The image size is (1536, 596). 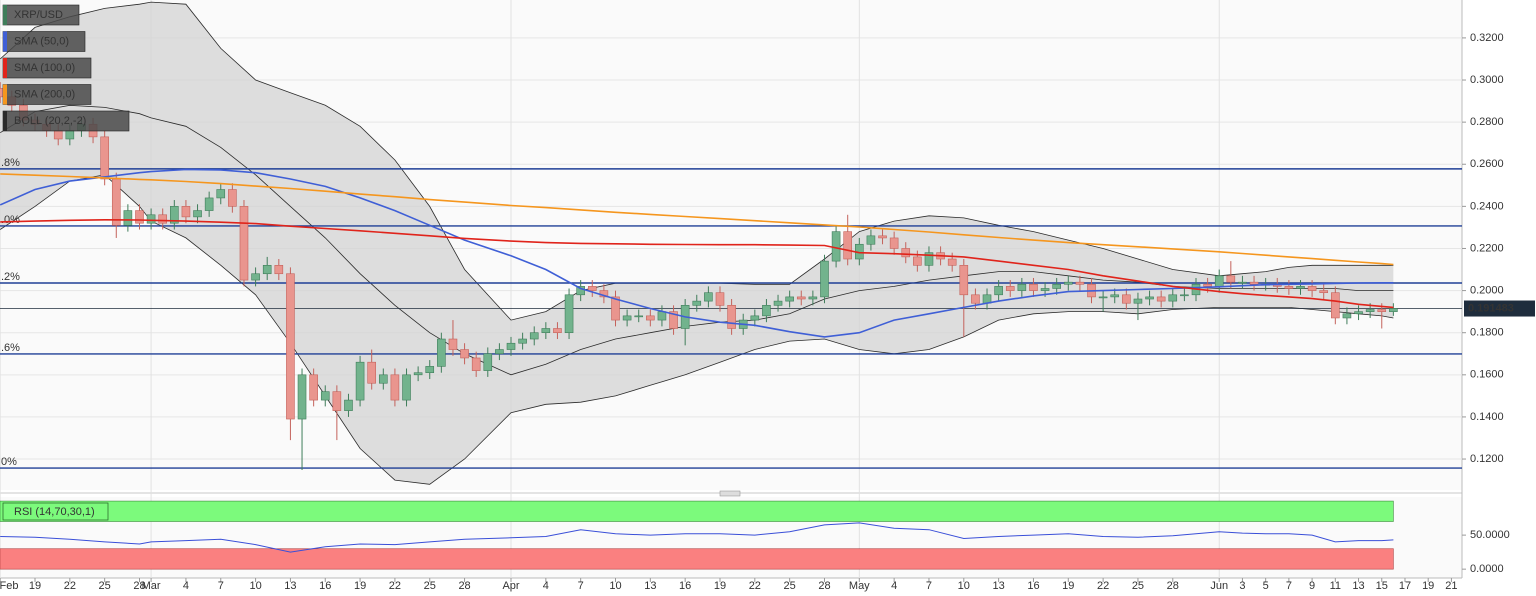 What do you see at coordinates (1335, 586) in the screenshot?
I see `x-tick-label: 11` at bounding box center [1335, 586].